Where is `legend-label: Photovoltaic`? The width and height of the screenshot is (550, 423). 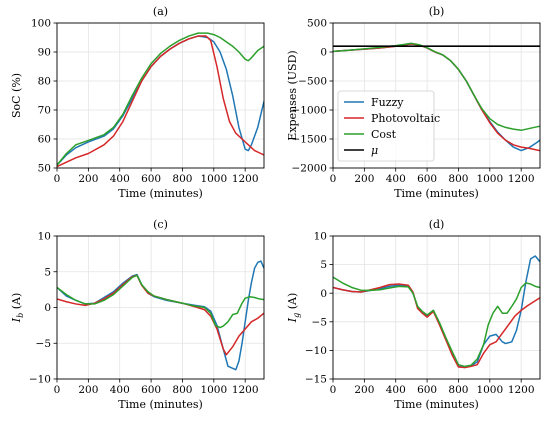 legend-label: Photovoltaic is located at coordinates (405, 118).